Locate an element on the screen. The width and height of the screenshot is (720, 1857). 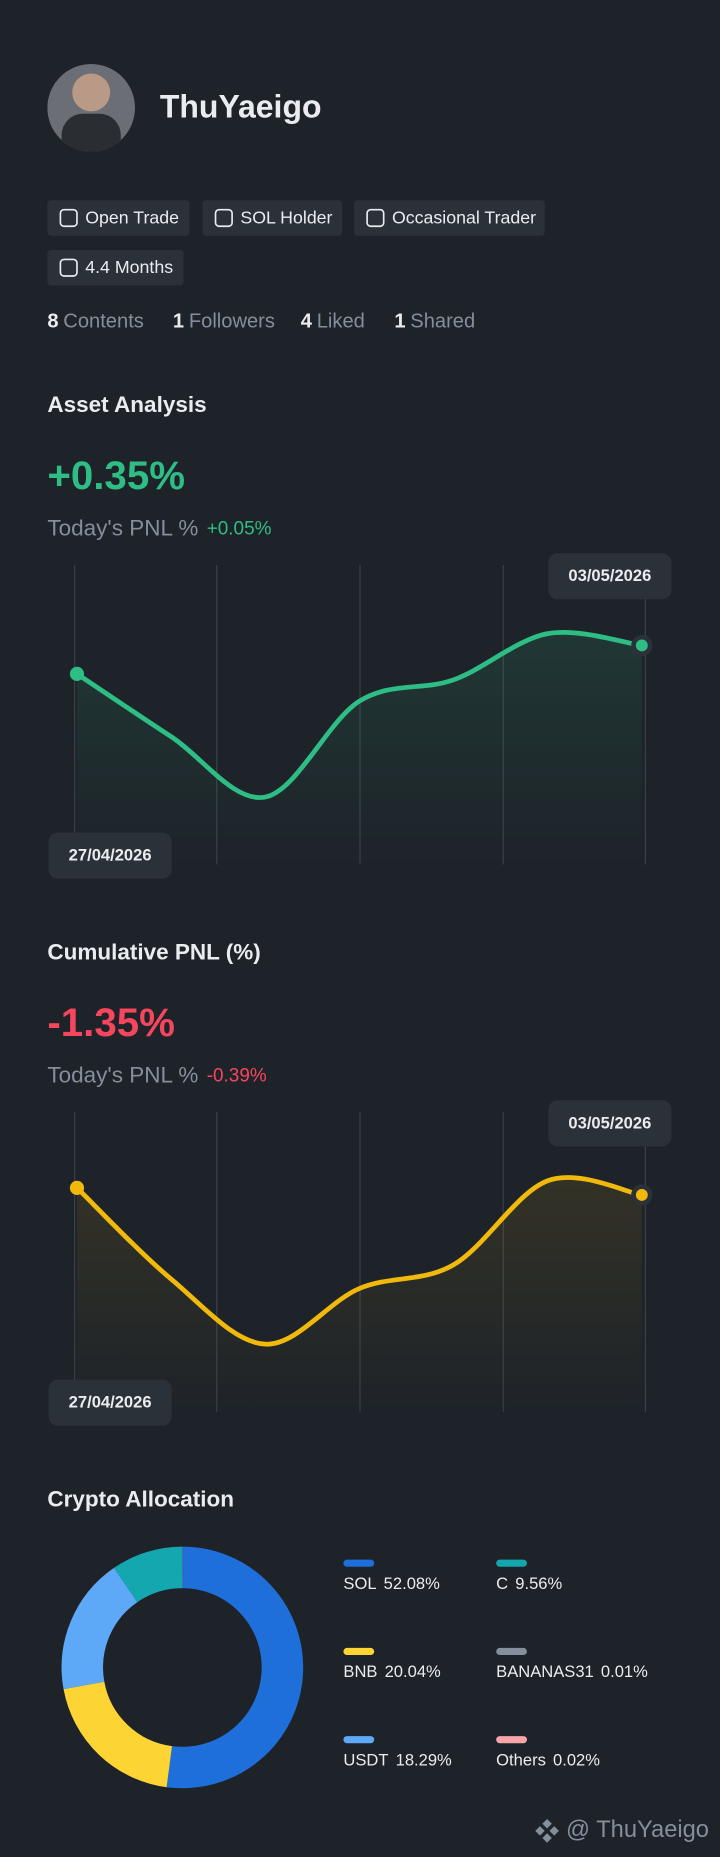
headline-value: -1.35% is located at coordinates (111, 1022).